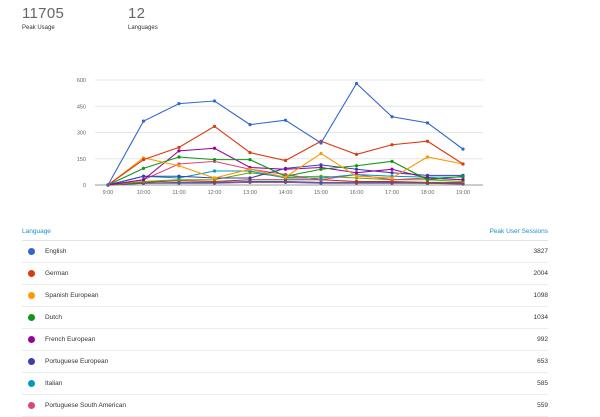 This screenshot has height=417, width=600. What do you see at coordinates (285, 384) in the screenshot?
I see `table-row: Italian 585` at bounding box center [285, 384].